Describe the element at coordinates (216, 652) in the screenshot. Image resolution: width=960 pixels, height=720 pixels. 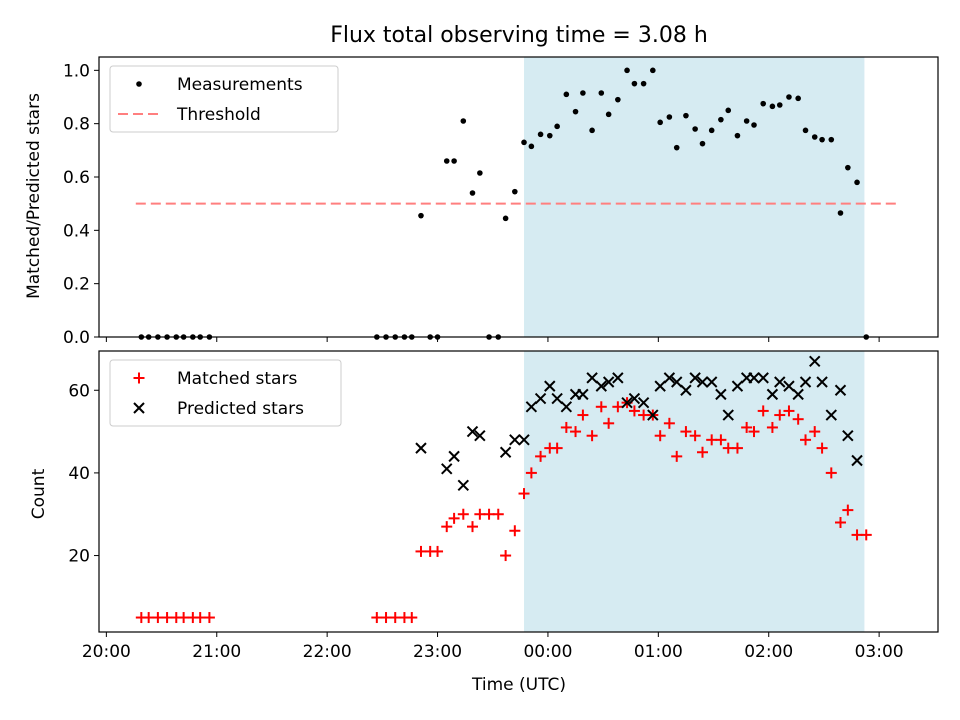
I see `x-tick-label: 21:00` at that location.